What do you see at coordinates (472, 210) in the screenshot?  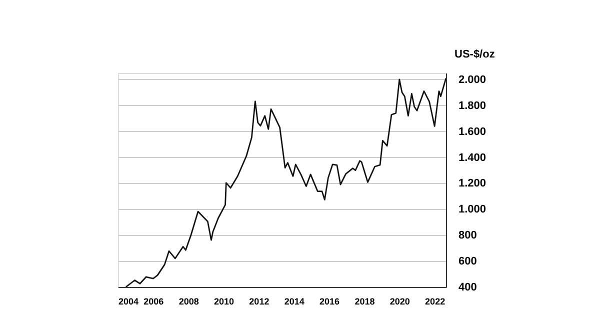 I see `y-tick-label: 1.000` at bounding box center [472, 210].